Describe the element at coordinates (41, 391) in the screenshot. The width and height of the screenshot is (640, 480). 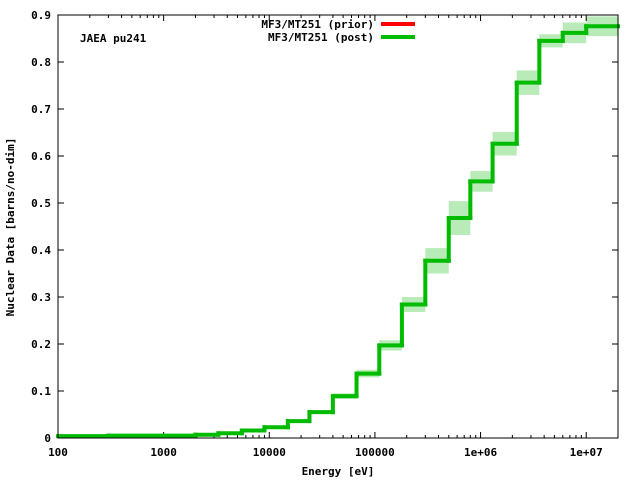
I see `y-tick-label: 0.1` at that location.